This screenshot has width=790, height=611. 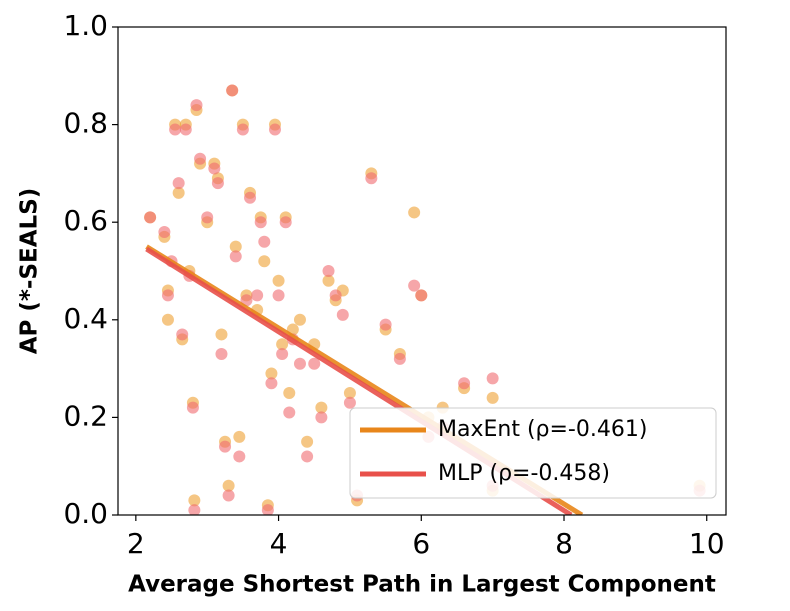 I want to click on x-tick-label: 2, so click(x=136, y=543).